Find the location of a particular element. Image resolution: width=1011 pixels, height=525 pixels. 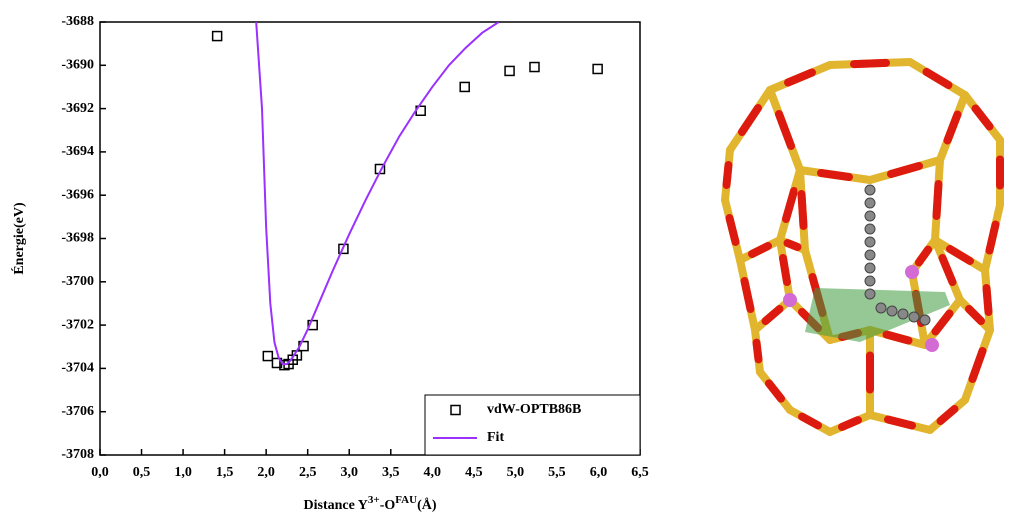

y-tick-label: -3702 is located at coordinates (77, 324).